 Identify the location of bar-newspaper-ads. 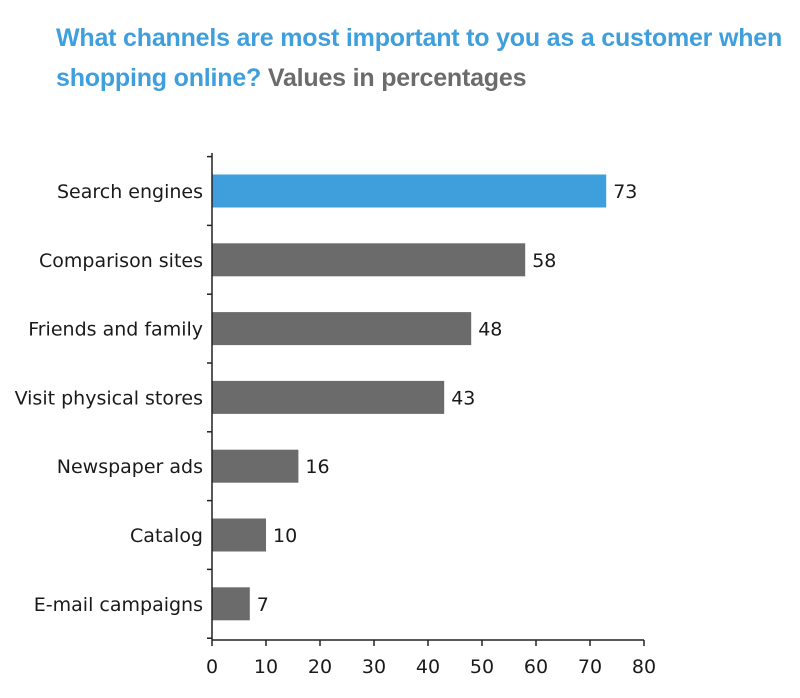
(255, 466).